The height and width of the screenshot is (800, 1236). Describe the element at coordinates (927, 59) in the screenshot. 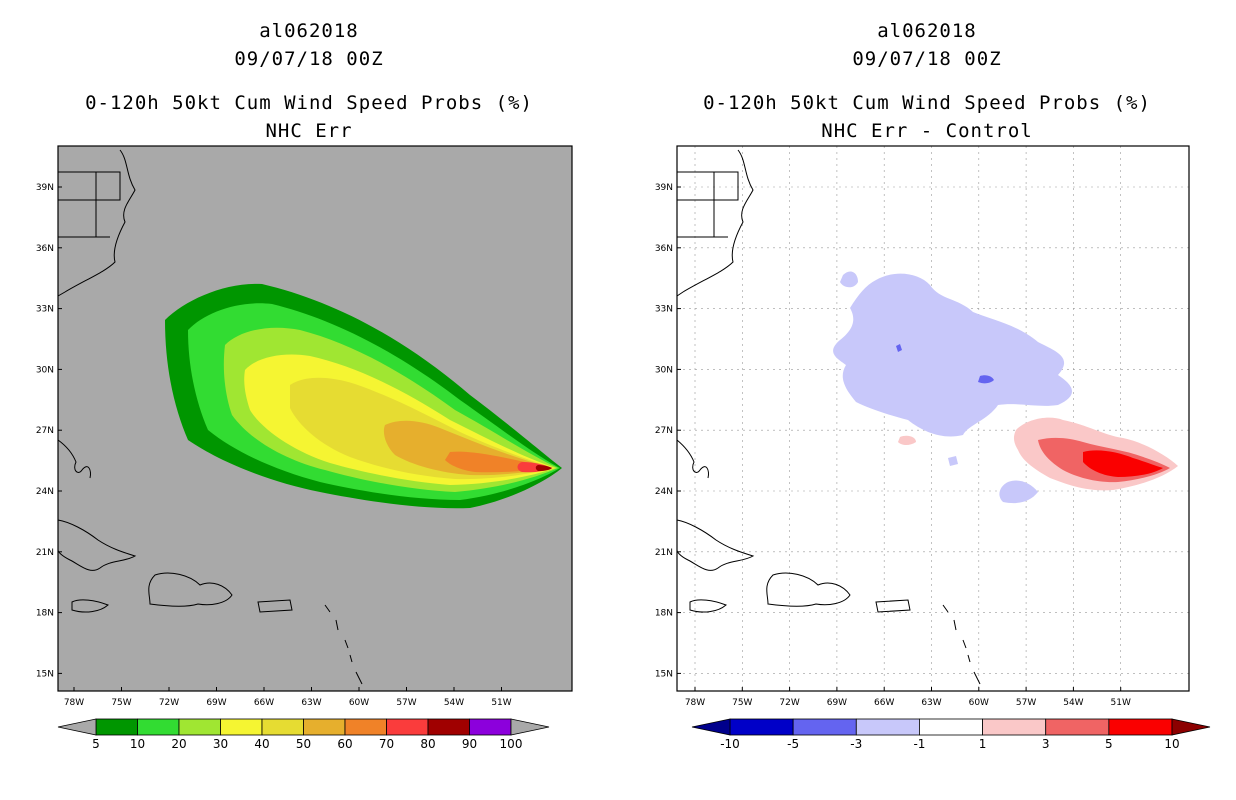

I see `datetime: 09/07/18 00Z` at that location.